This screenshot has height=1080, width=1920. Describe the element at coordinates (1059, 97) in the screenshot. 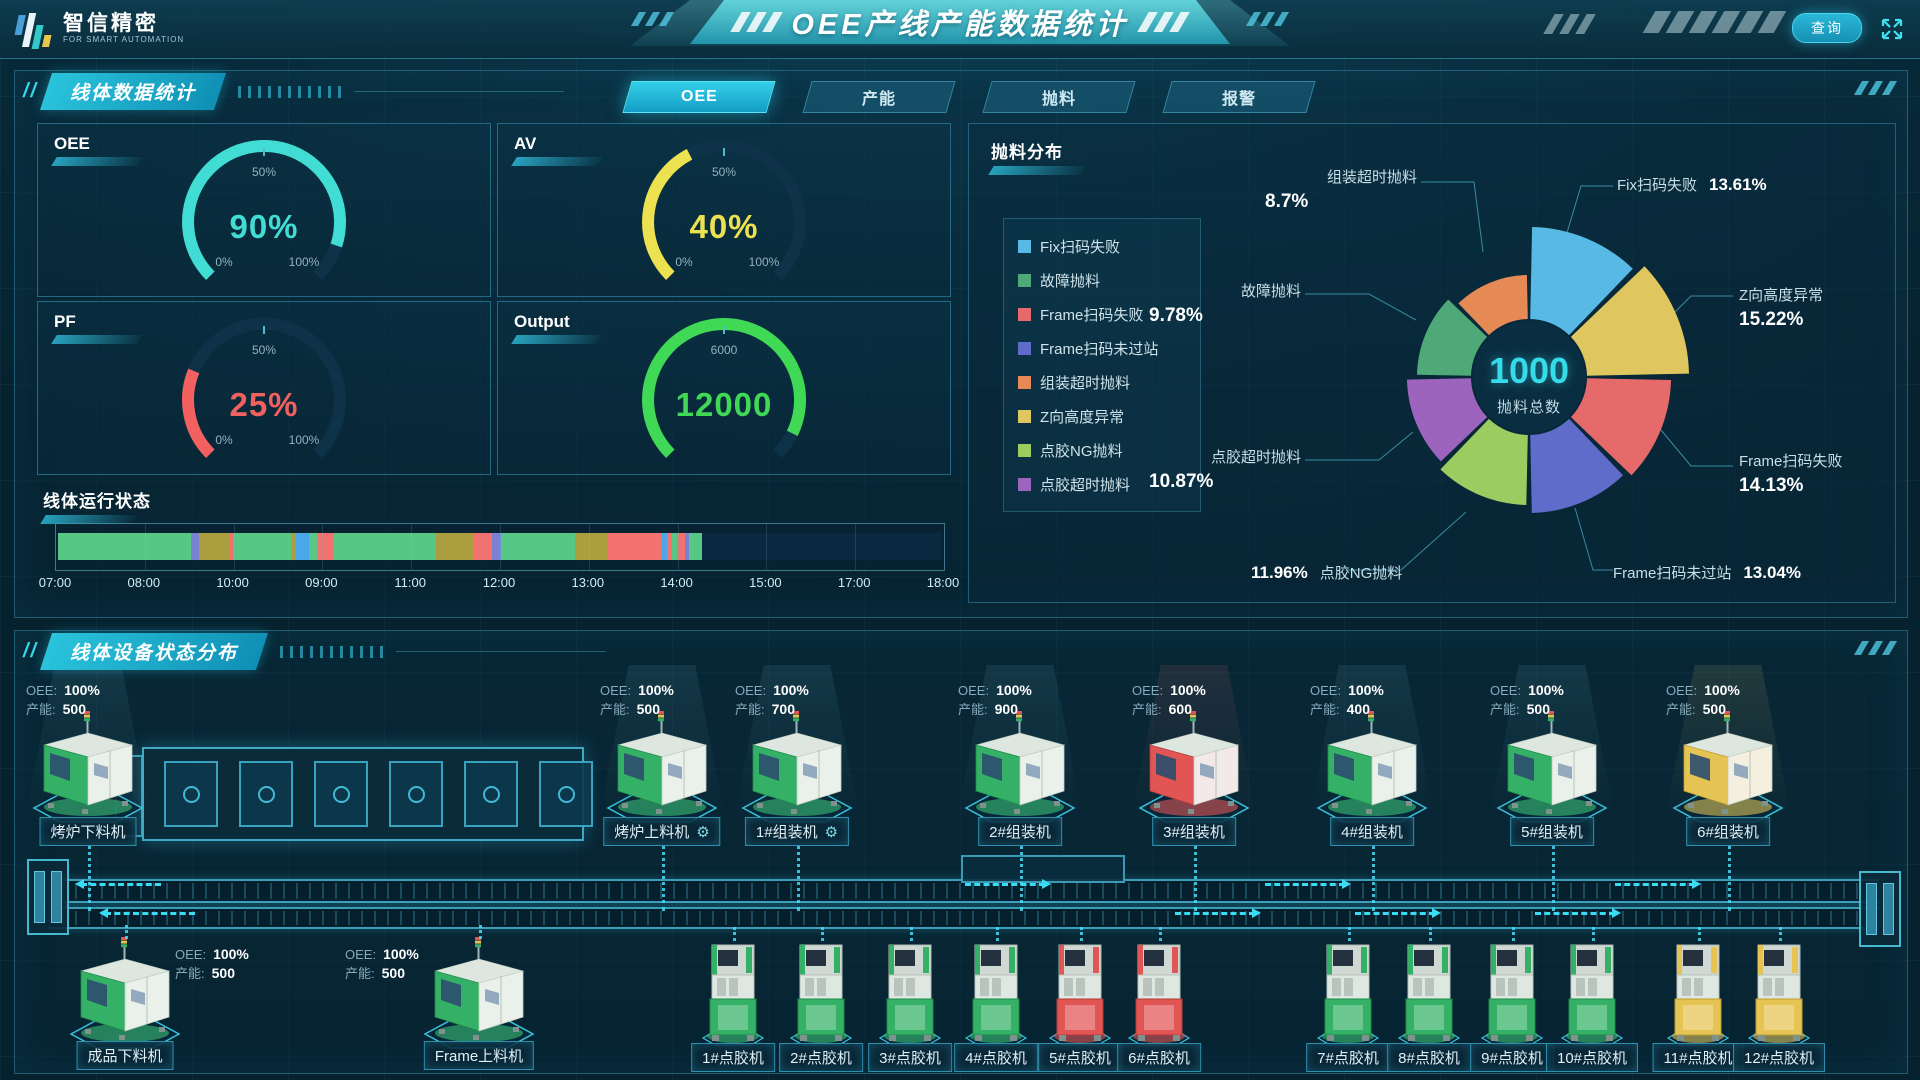

I see `tab-scrap: 抛料` at that location.